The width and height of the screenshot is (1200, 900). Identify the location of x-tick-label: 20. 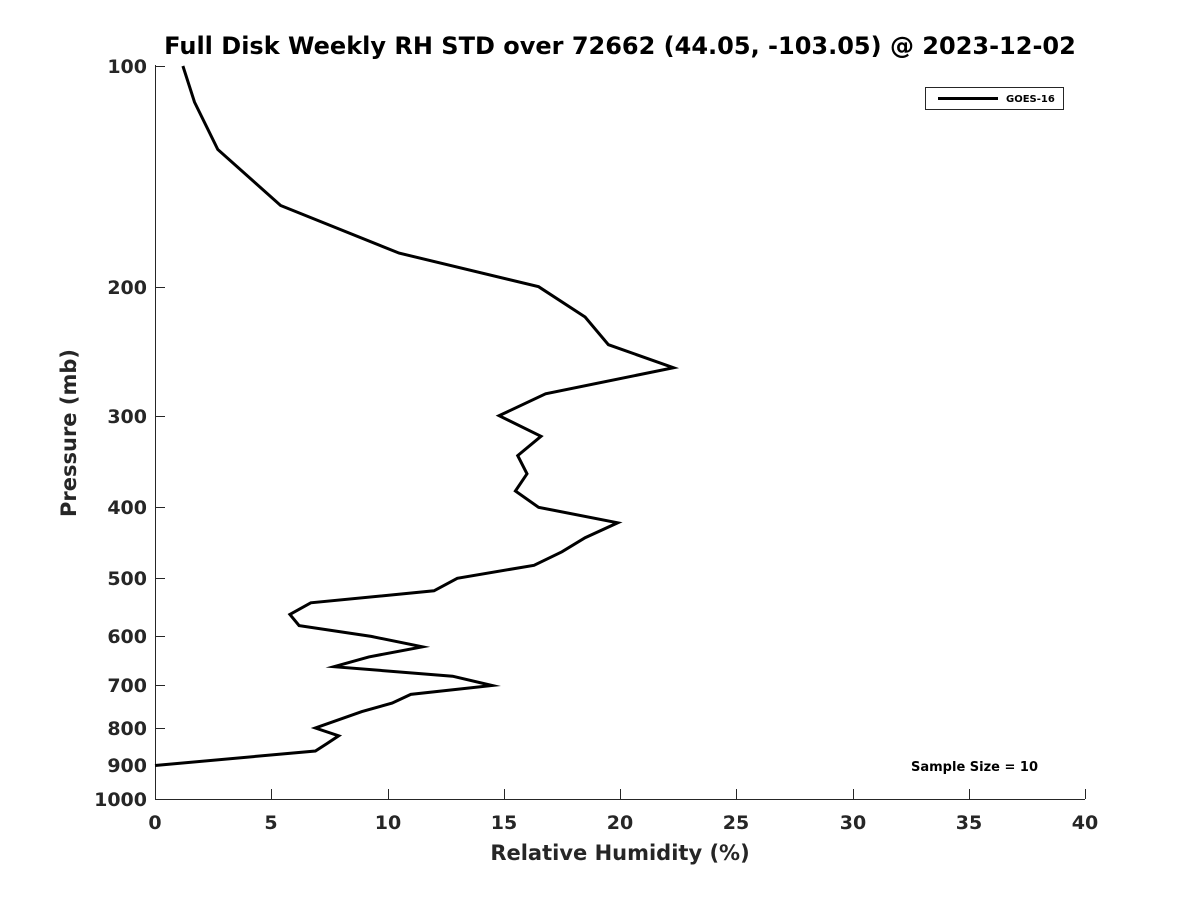
(620, 823).